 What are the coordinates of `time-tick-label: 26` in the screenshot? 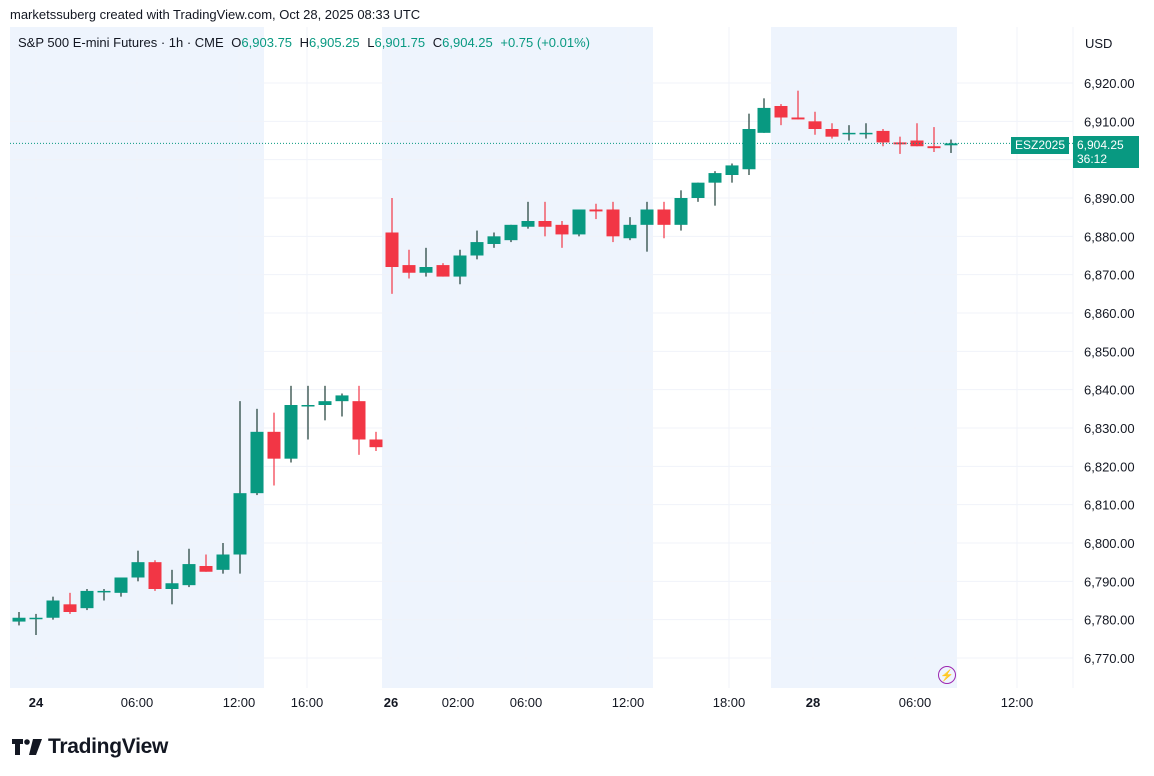 It's located at (391, 702).